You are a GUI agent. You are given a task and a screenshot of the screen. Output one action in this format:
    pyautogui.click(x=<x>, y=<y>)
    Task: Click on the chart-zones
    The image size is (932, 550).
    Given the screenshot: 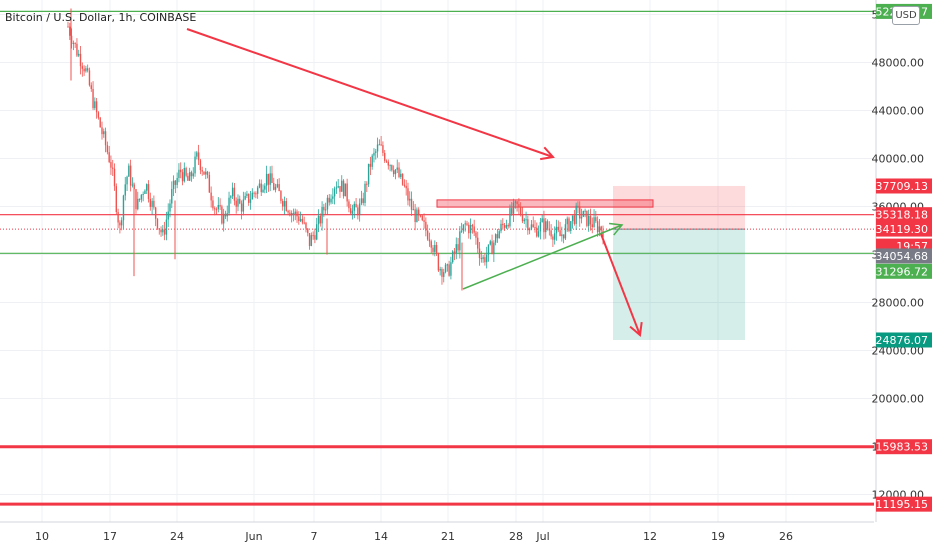 What is the action you would take?
    pyautogui.click(x=590, y=262)
    